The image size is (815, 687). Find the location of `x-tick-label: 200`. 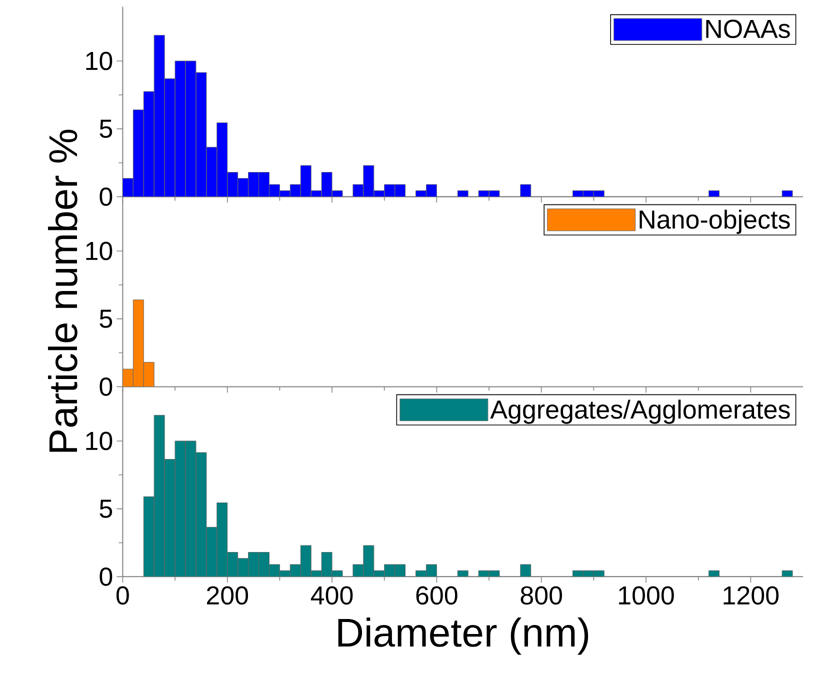

x-tick-label: 200 is located at coordinates (227, 595).